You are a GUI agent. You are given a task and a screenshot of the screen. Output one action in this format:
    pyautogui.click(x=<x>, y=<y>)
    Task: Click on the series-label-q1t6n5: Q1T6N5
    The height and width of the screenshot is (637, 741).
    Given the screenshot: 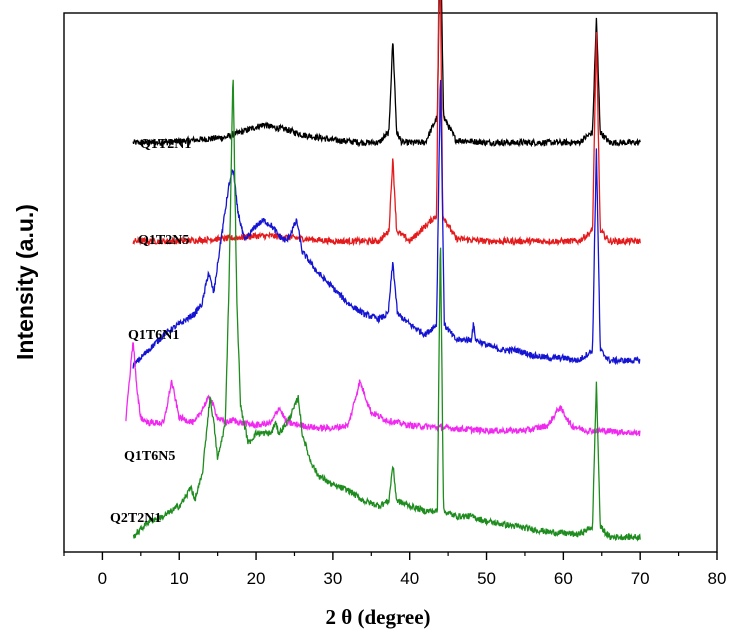 What is the action you would take?
    pyautogui.click(x=149, y=456)
    